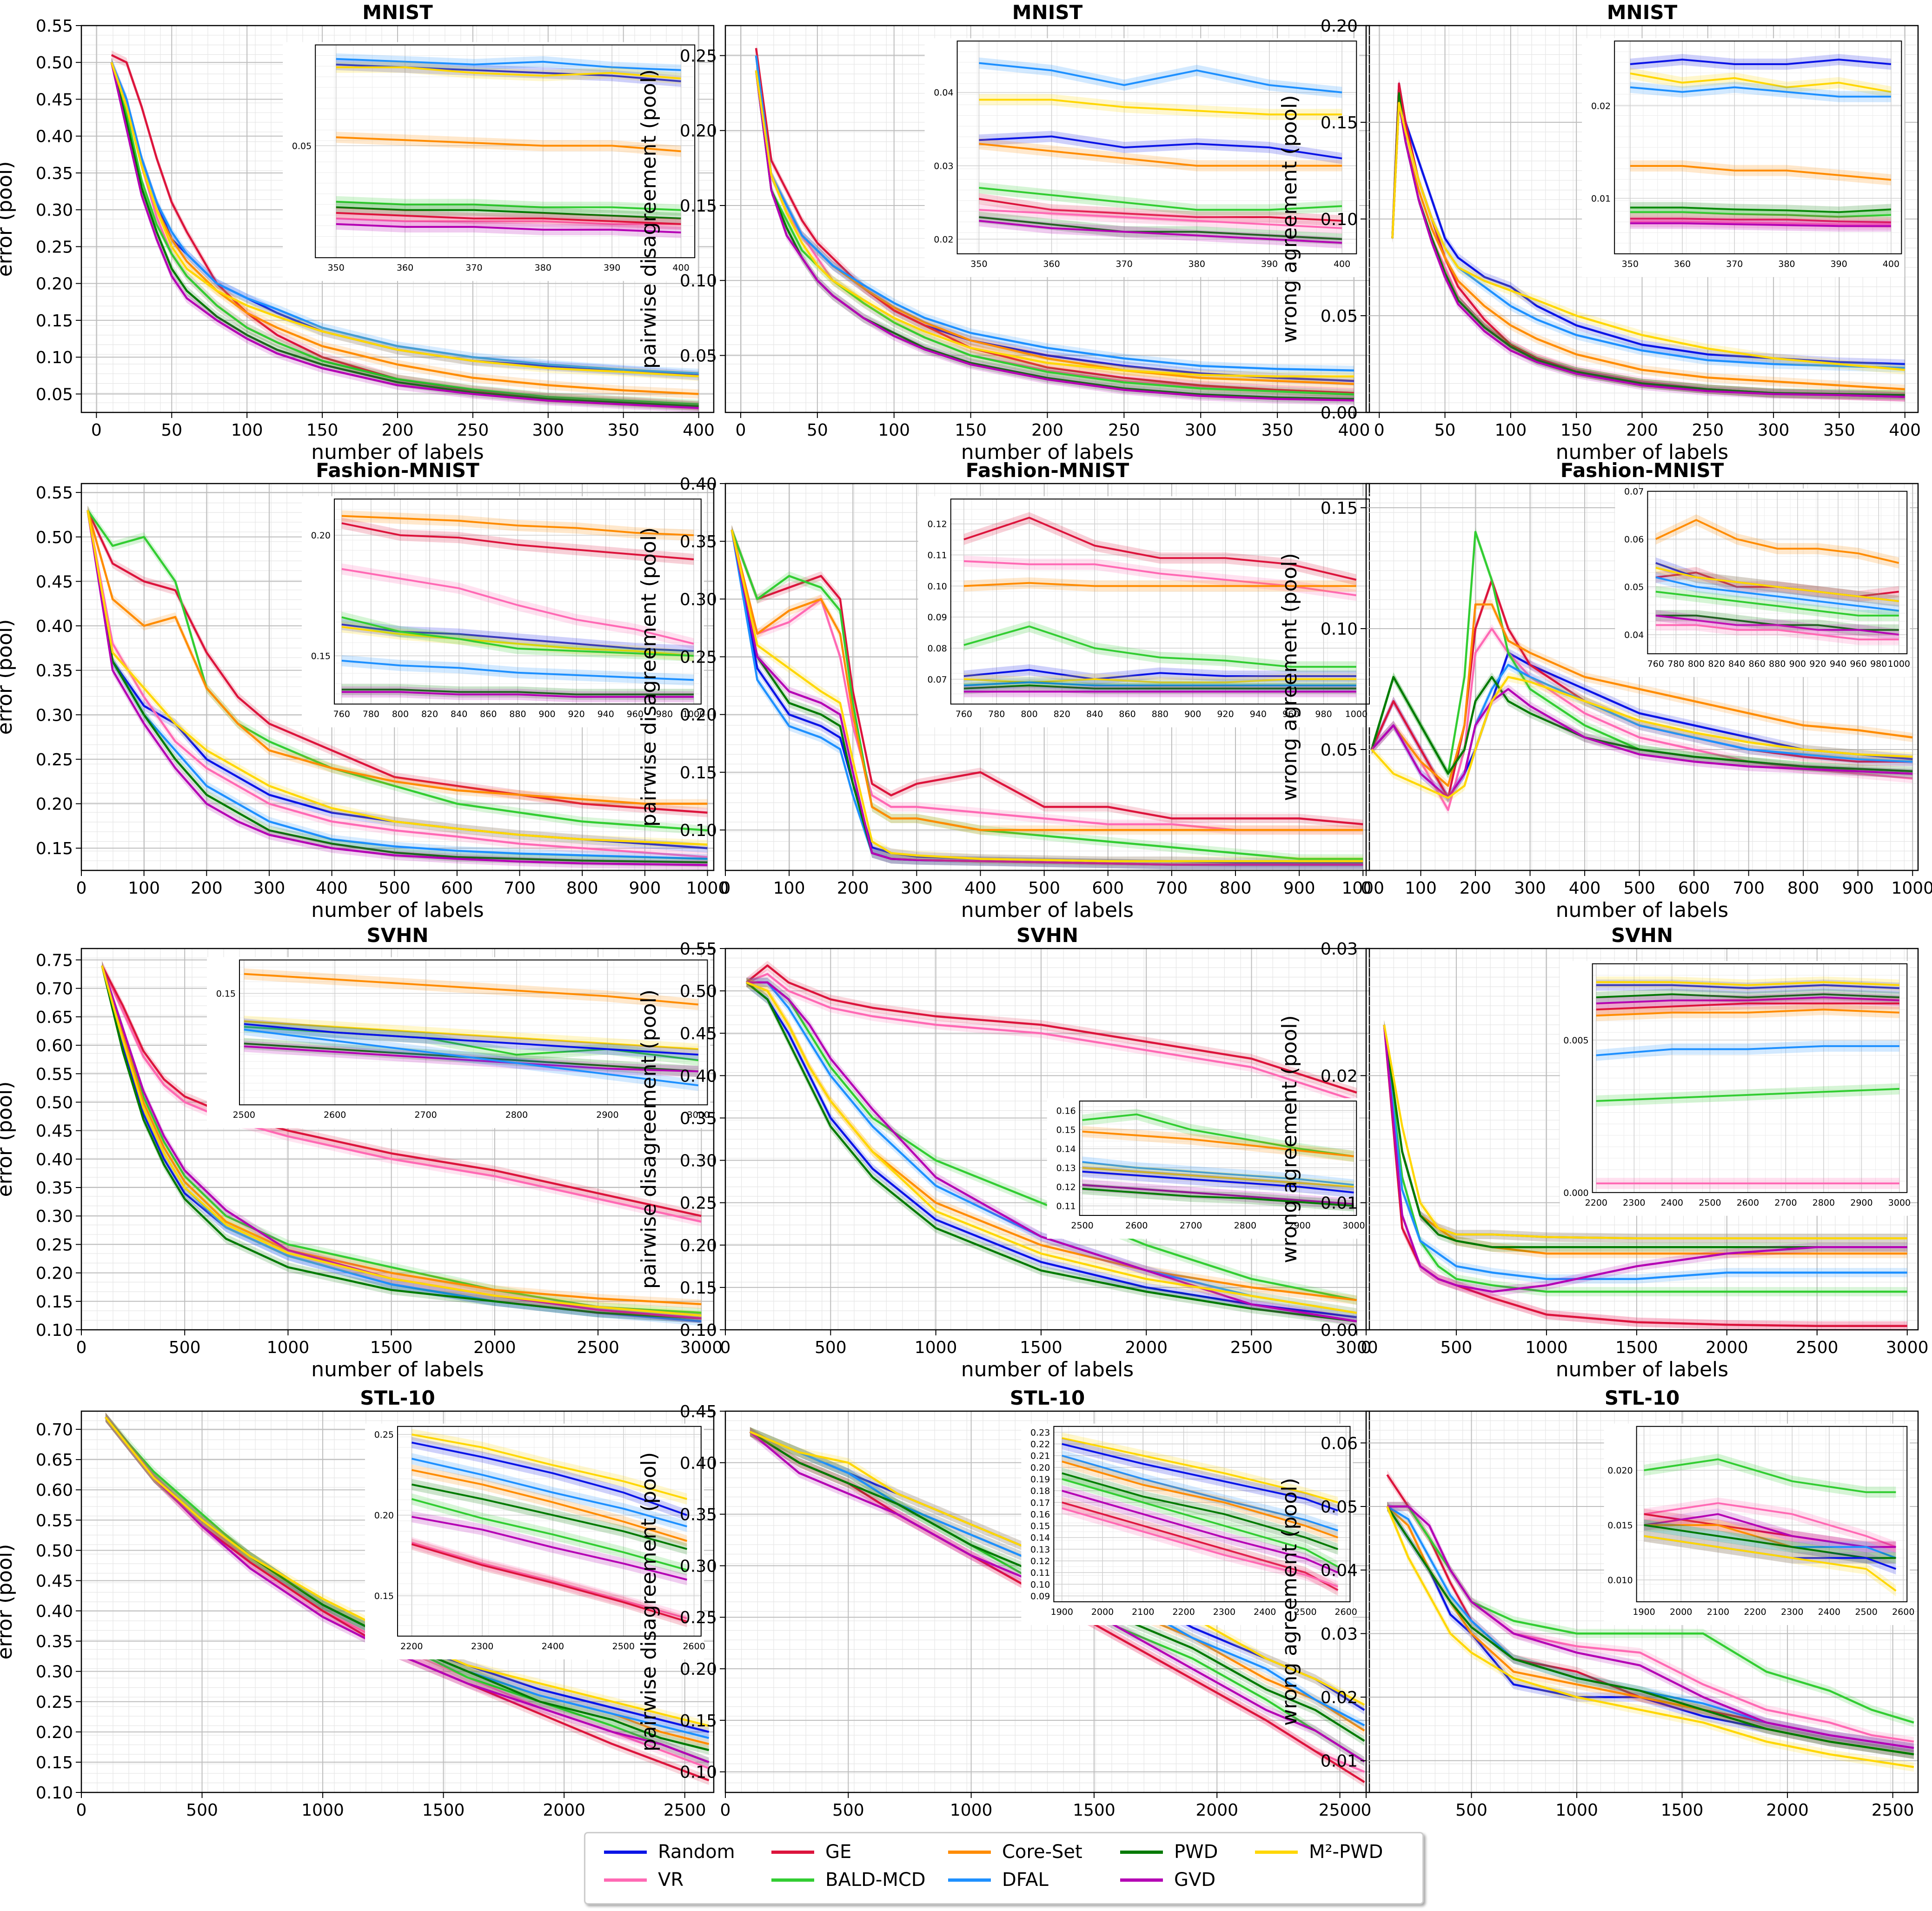 The width and height of the screenshot is (1932, 1911). What do you see at coordinates (1160, 714) in the screenshot?
I see `inset-x-tick-label: 880` at bounding box center [1160, 714].